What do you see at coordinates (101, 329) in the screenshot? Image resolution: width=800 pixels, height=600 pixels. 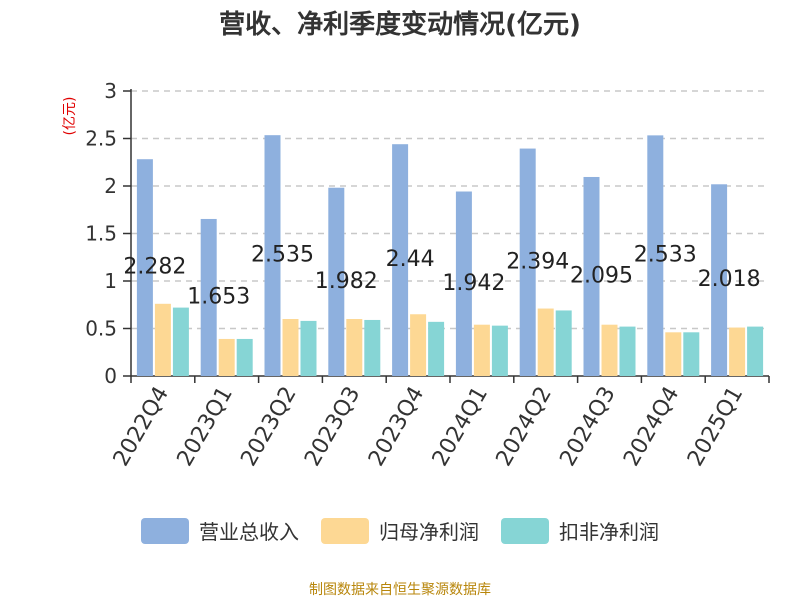 I see `y-tick-label: 0.5` at bounding box center [101, 329].